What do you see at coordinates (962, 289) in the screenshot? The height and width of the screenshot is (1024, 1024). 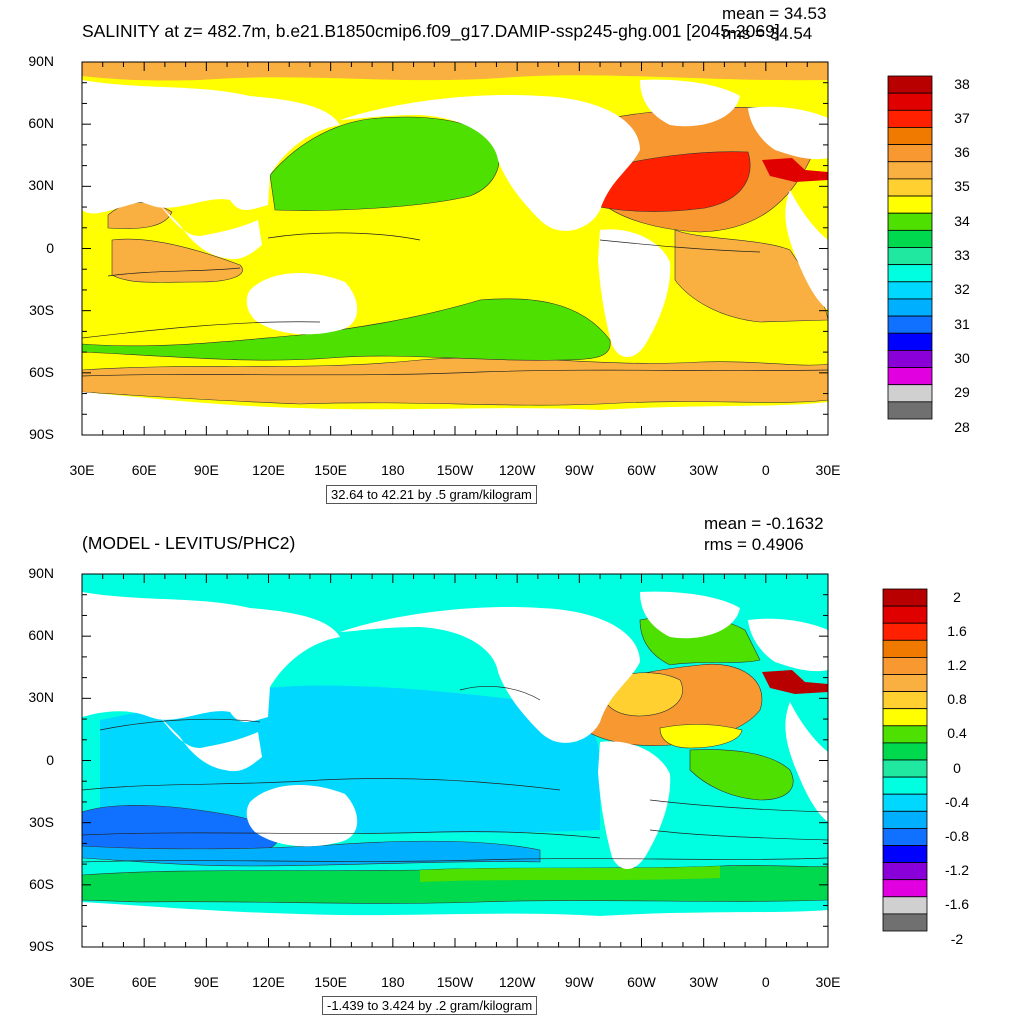 I see `top-colorbar-label: 32` at bounding box center [962, 289].